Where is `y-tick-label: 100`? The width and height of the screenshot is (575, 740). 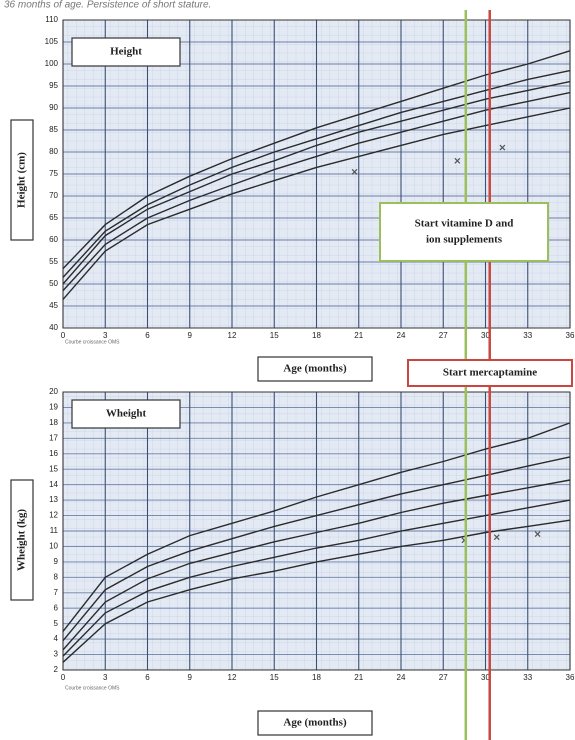
y-tick-label: 100 is located at coordinates (52, 63).